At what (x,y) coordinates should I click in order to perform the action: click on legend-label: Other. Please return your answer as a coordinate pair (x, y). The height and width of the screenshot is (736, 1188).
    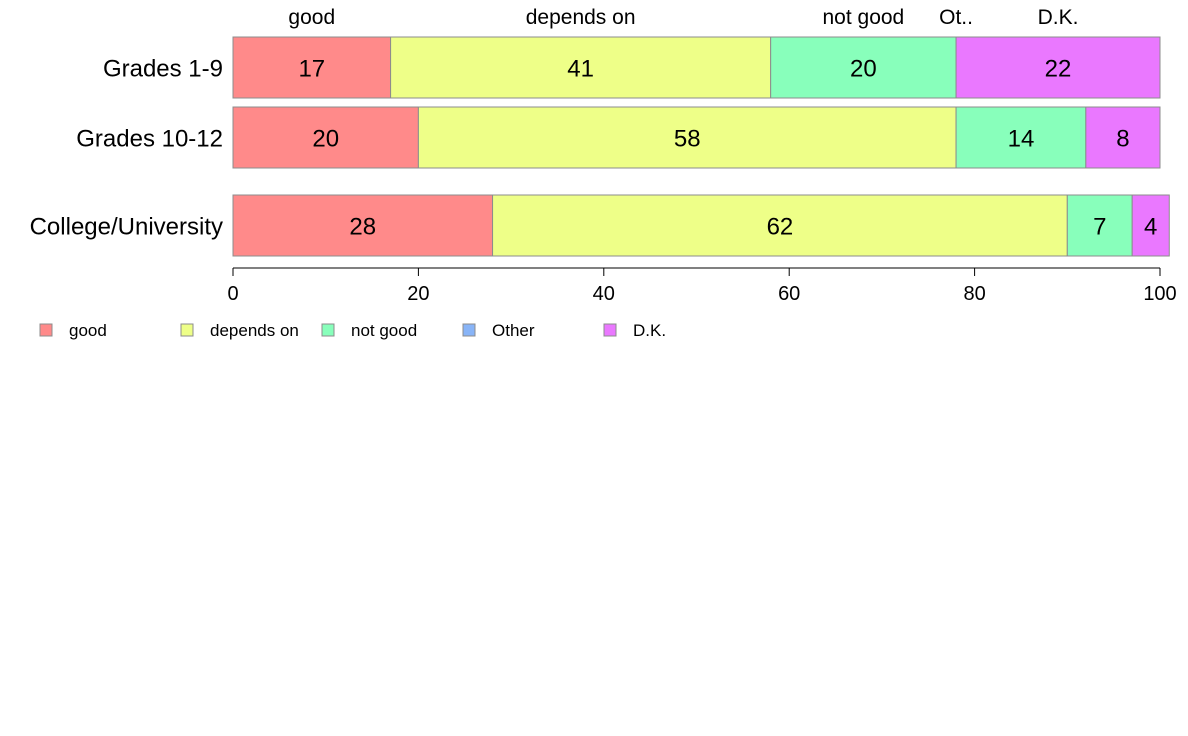
    Looking at the image, I should click on (513, 330).